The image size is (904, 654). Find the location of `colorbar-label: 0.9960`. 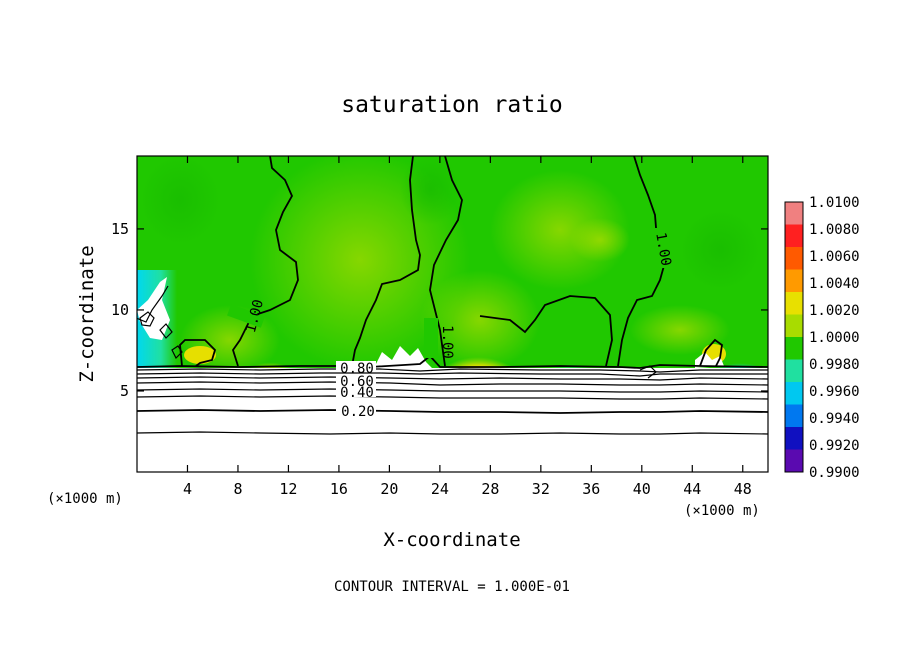

colorbar-label: 0.9960 is located at coordinates (834, 392).